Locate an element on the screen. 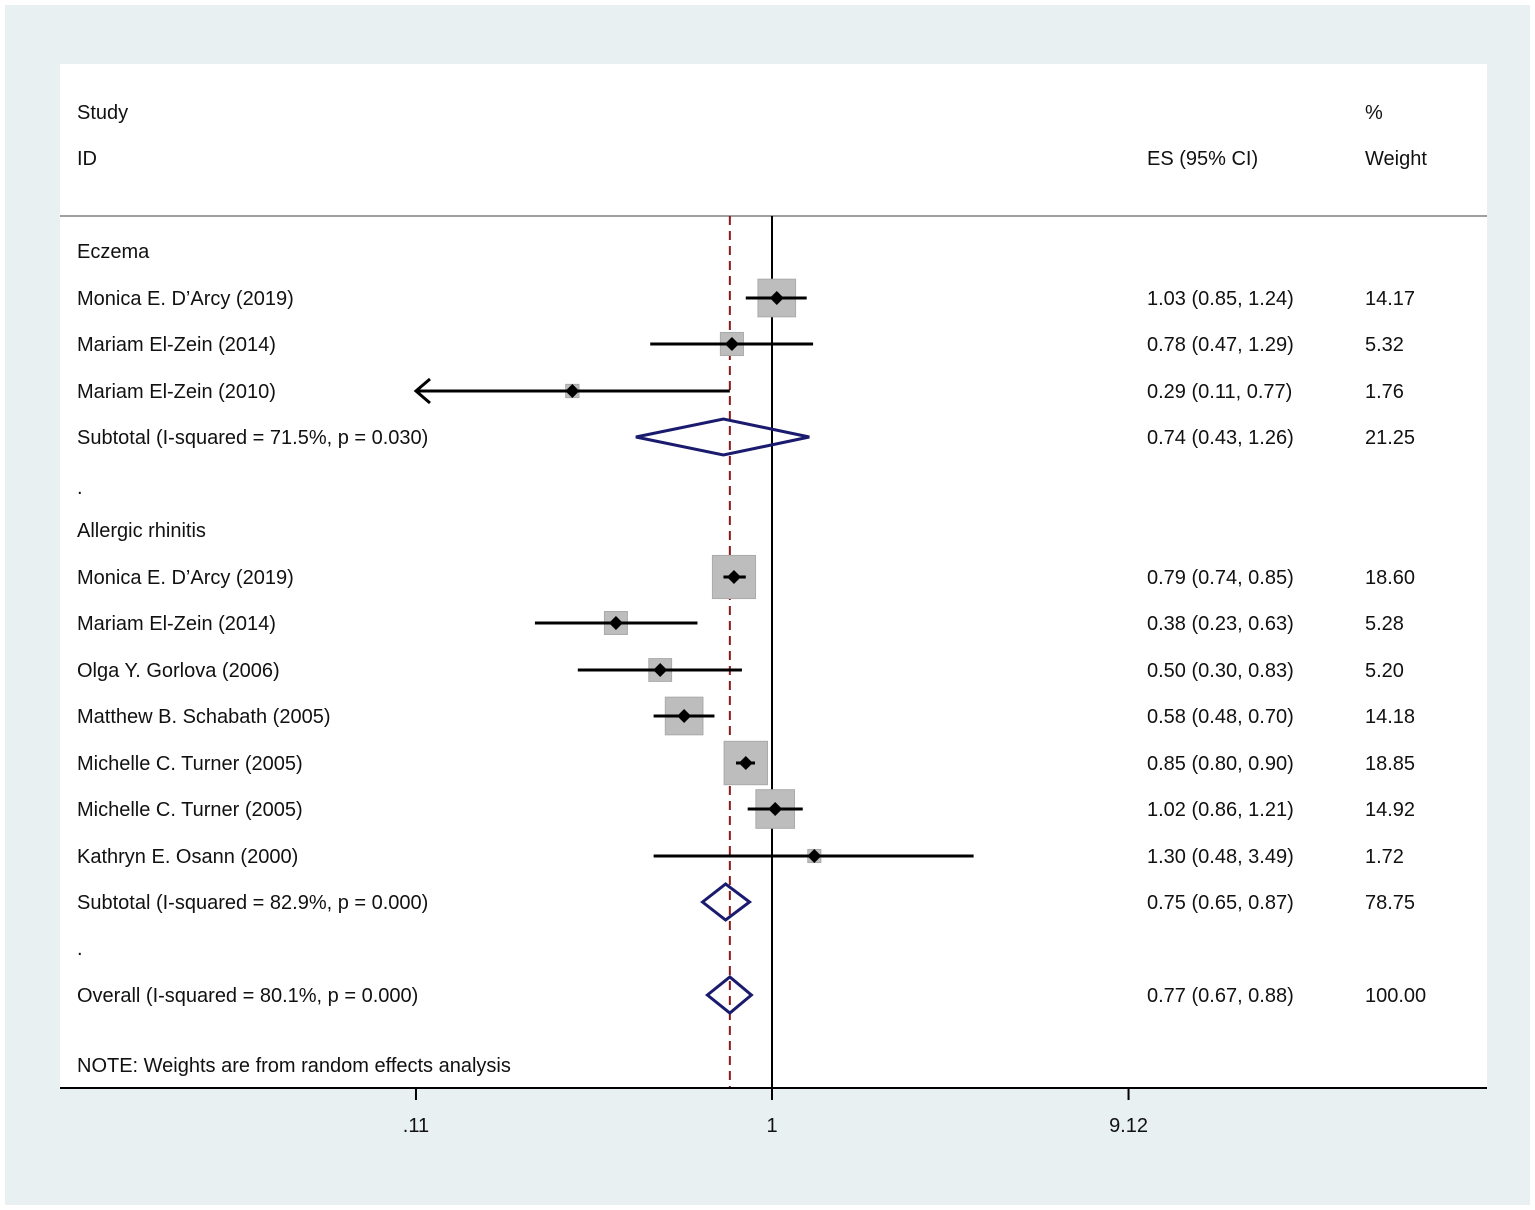  row-es-ci: 0.77 (0.67, 0.88) is located at coordinates (1220, 996).